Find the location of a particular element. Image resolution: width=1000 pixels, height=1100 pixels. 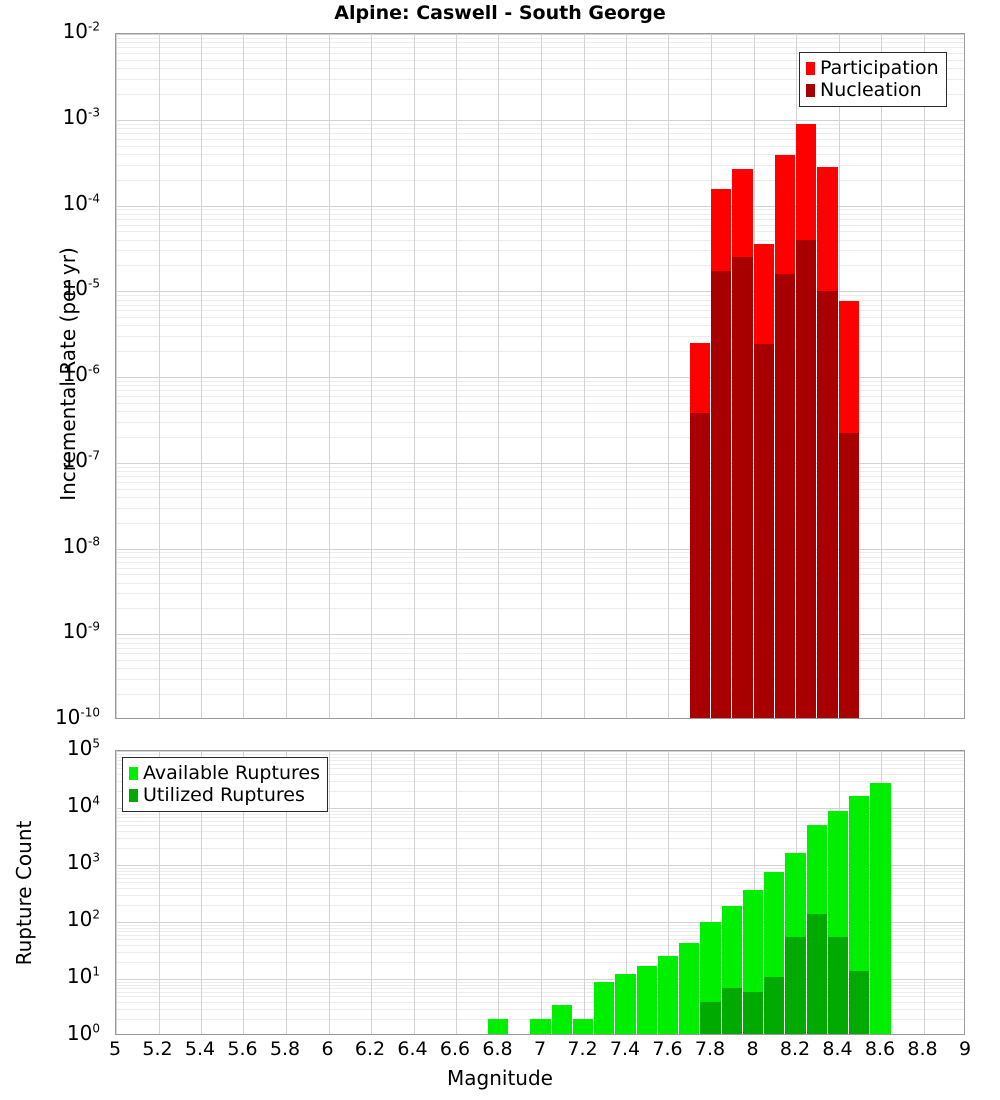

y-axis-tick-label: 10⁴ is located at coordinates (83, 805).